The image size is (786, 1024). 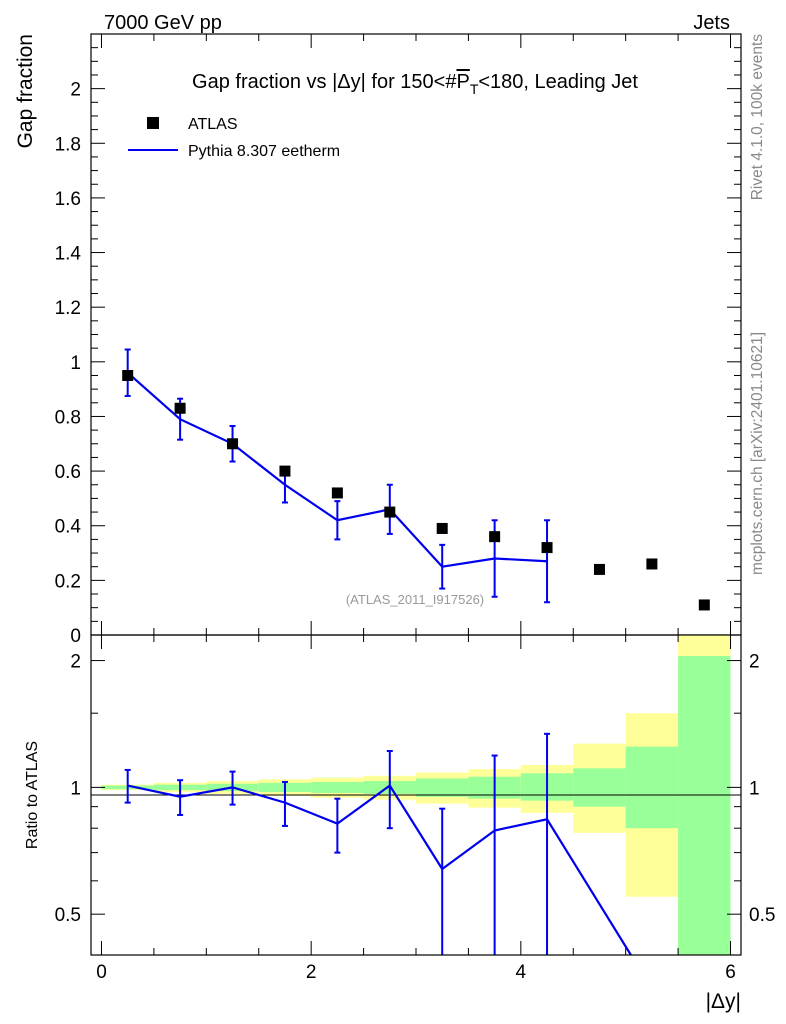 What do you see at coordinates (311, 972) in the screenshot?
I see `ratio-x-tick-label: 2` at bounding box center [311, 972].